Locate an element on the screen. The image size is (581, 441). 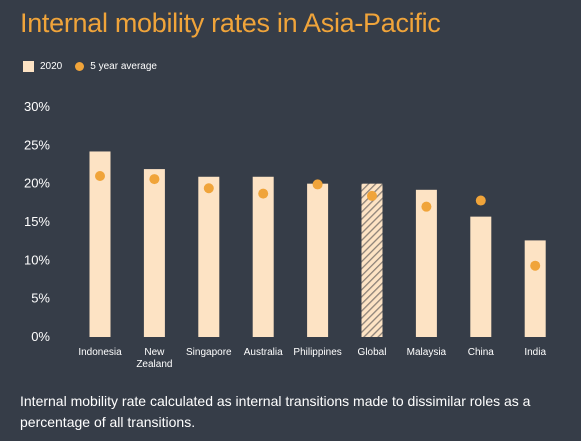
bar-2020-global is located at coordinates (372, 260).